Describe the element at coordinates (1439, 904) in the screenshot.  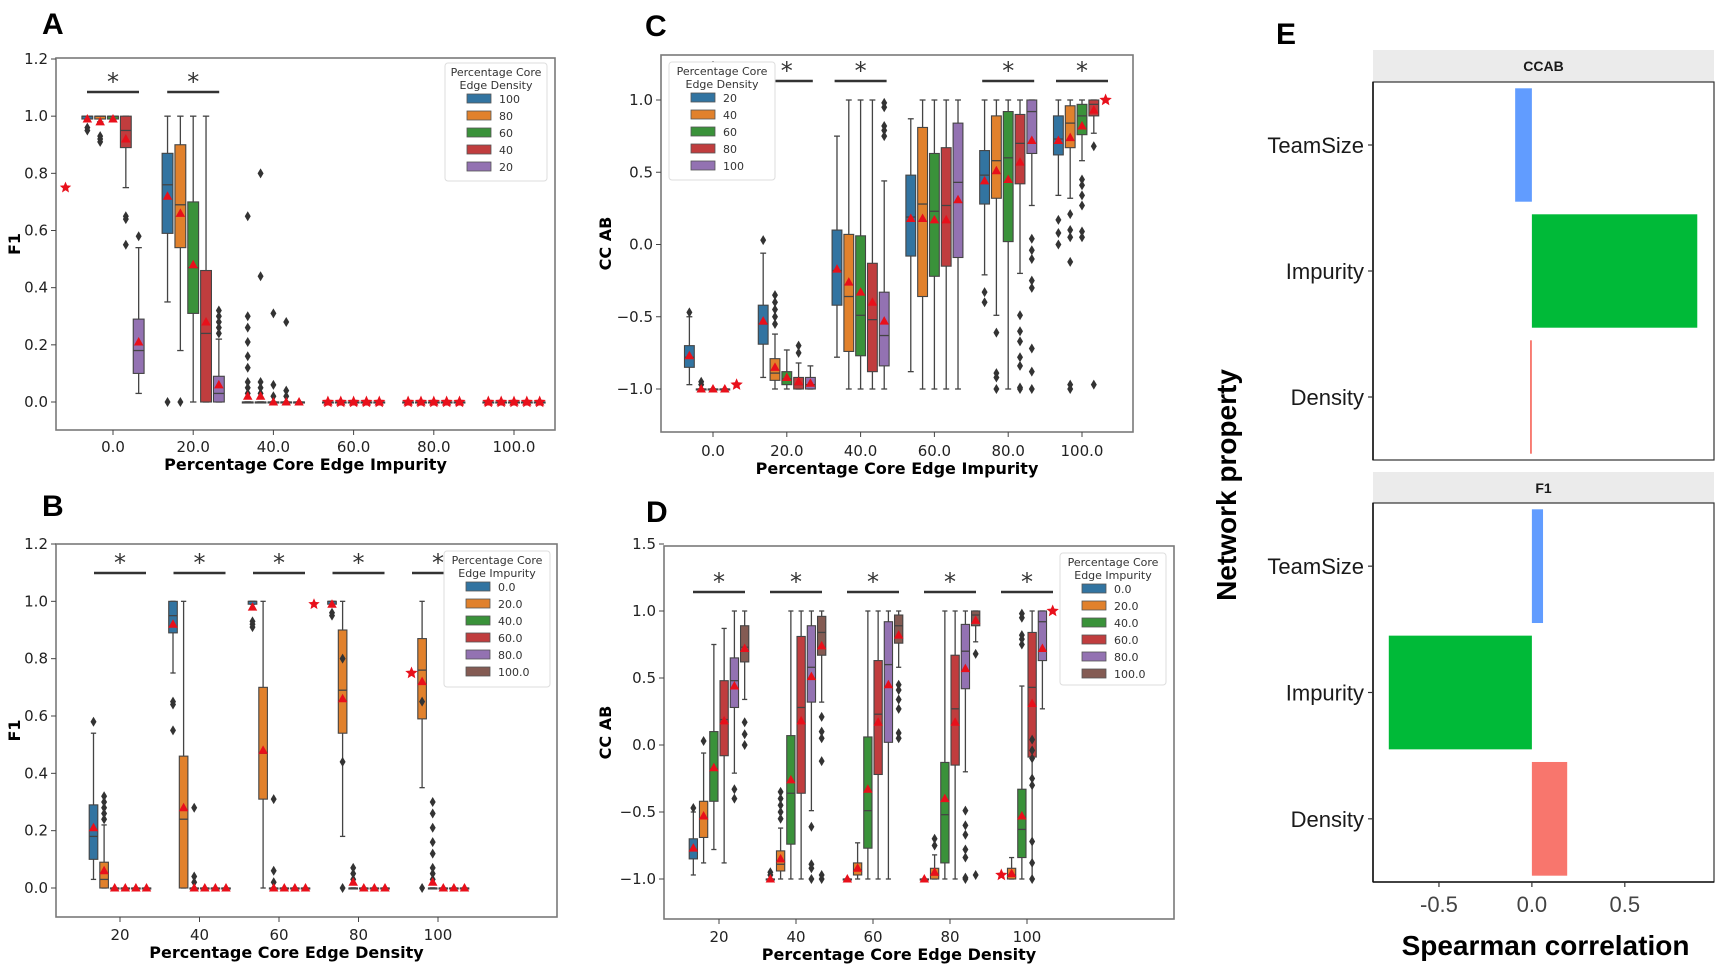
I see `x-tick-label: -0.5` at that location.